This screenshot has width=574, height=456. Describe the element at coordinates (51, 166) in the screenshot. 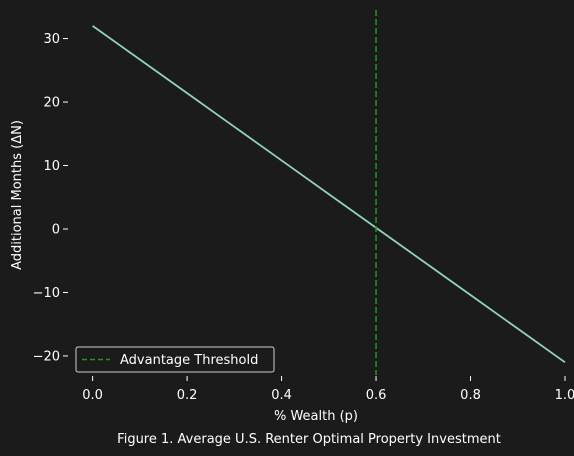

I see `y-tick-label: 10` at that location.